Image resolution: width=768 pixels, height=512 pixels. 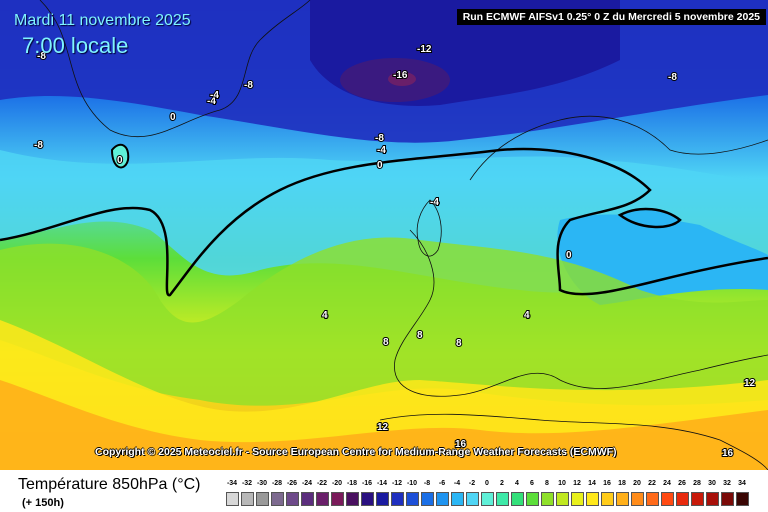 I want to click on legend-cell: 8, so click(x=547, y=493).